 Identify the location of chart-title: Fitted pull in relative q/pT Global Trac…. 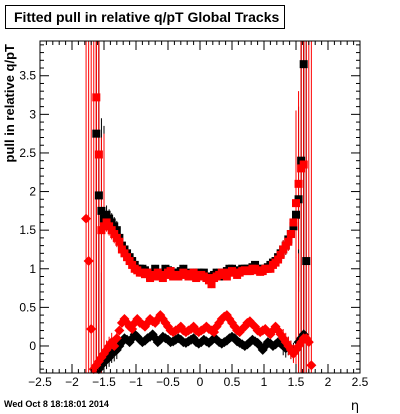
(147, 17).